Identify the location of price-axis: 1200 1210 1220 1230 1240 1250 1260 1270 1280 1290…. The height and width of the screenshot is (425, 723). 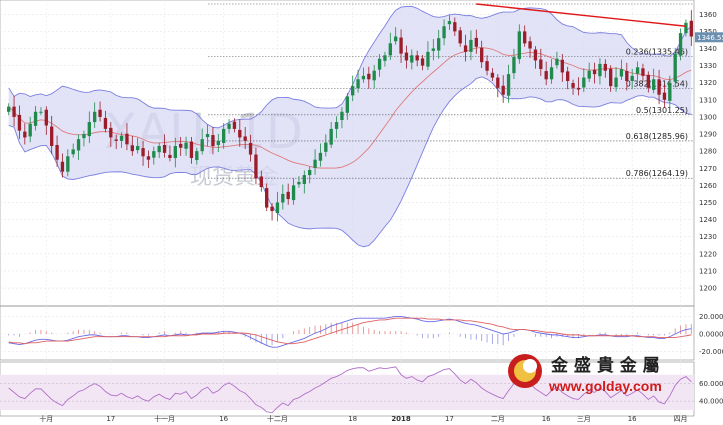
(708, 152).